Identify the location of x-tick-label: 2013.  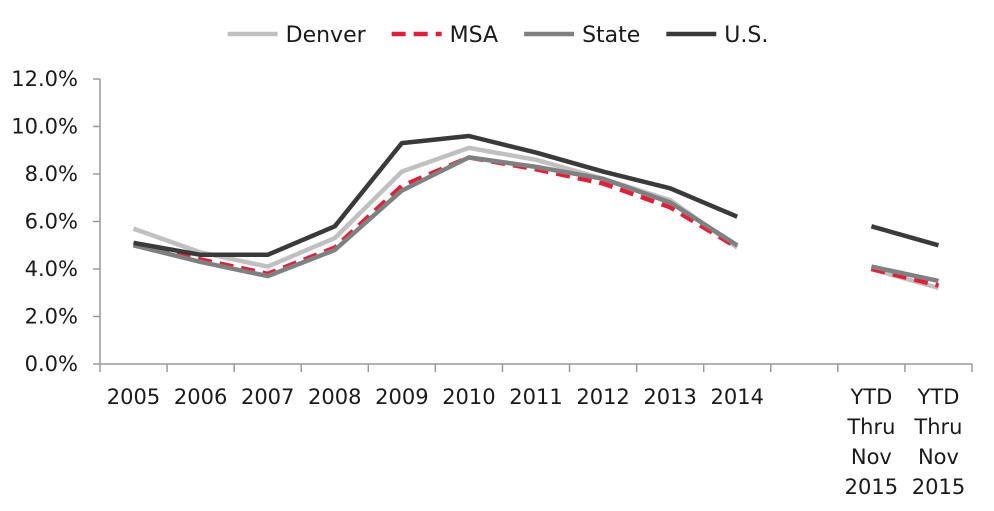
(669, 397).